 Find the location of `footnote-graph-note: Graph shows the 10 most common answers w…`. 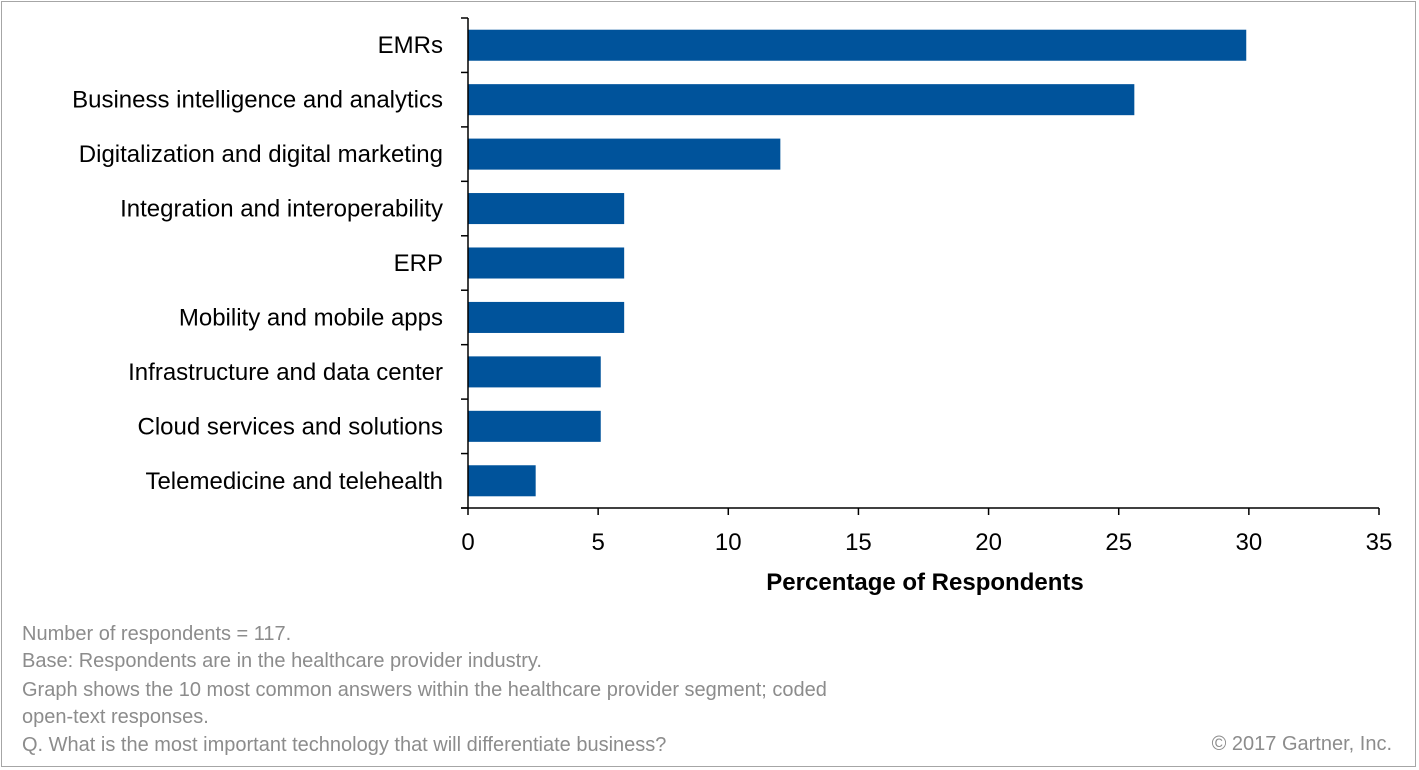

footnote-graph-note: Graph shows the 10 most common answers w… is located at coordinates (424, 690).